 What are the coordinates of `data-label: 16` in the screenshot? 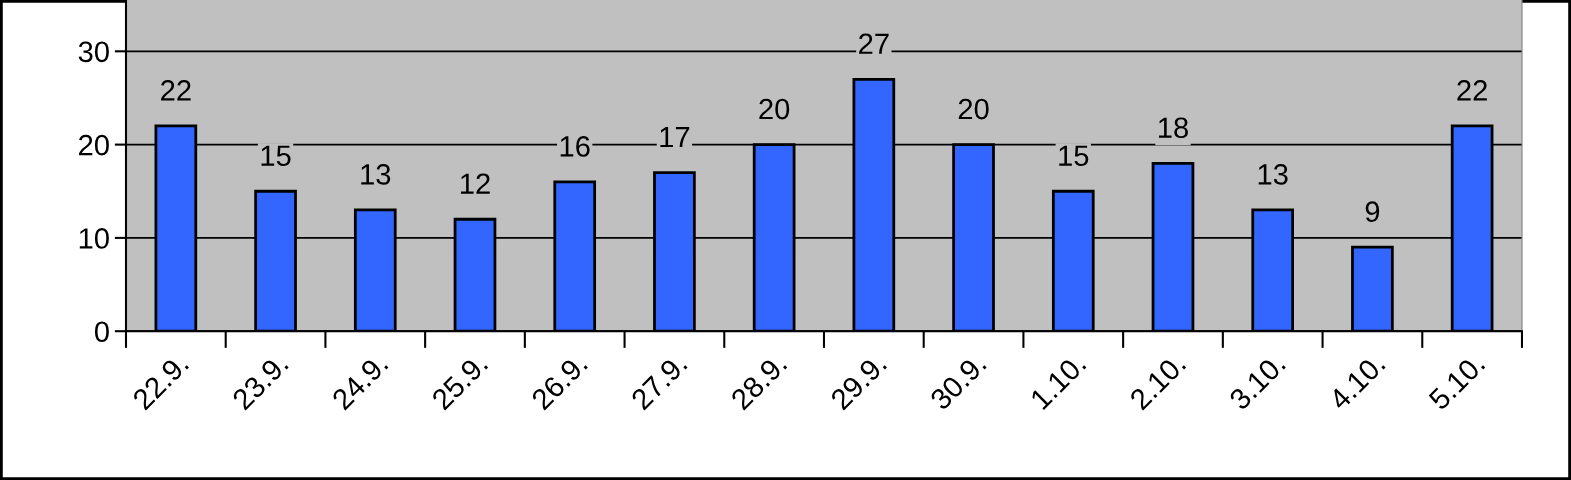 It's located at (575, 146).